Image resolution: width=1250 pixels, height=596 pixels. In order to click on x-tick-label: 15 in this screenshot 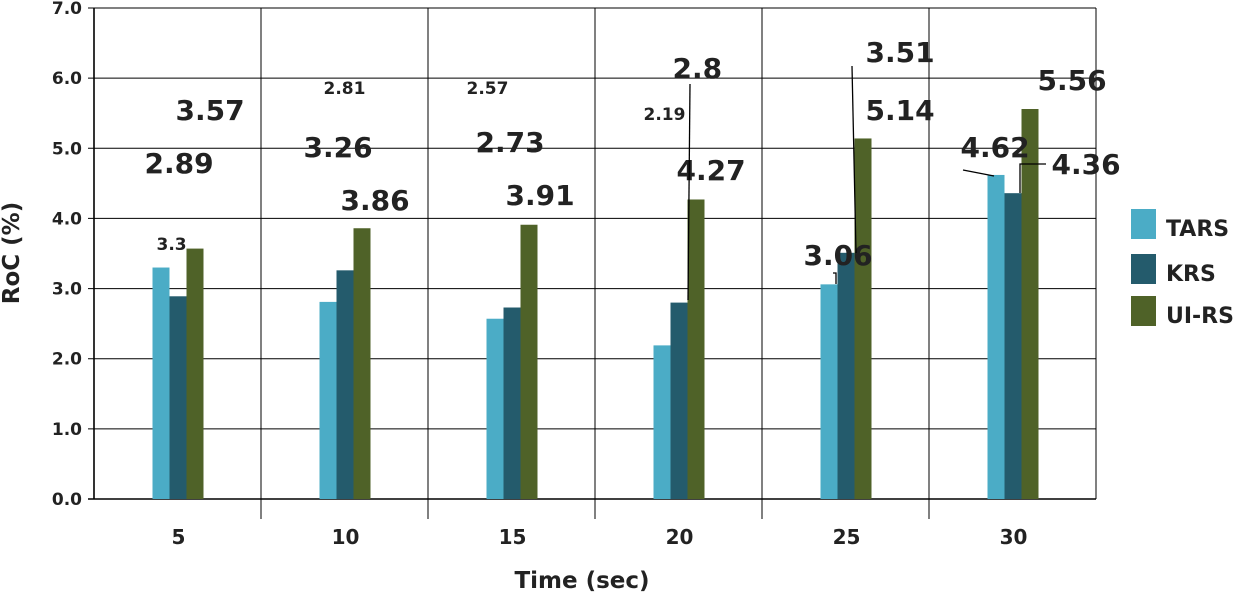, I will do `click(513, 537)`.